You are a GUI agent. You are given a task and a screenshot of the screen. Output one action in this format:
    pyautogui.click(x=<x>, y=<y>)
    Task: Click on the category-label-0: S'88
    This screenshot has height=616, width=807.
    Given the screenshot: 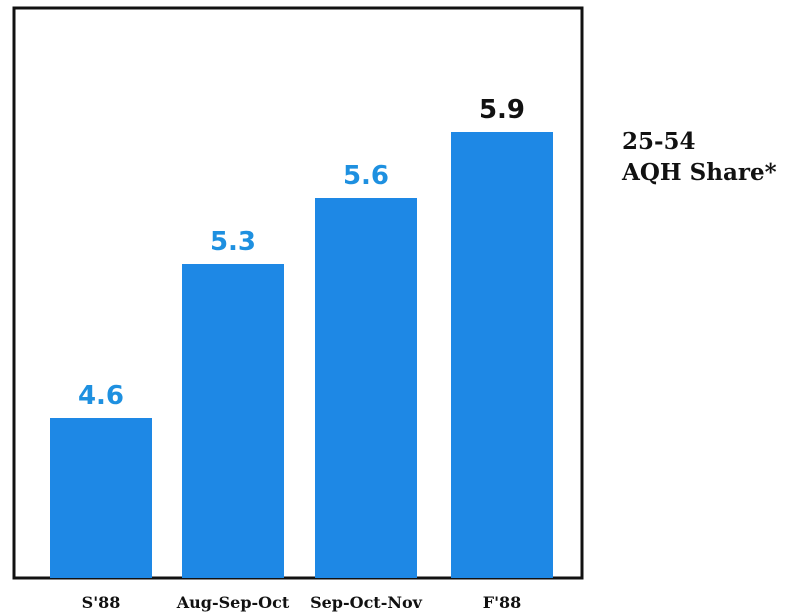 What is the action you would take?
    pyautogui.click(x=101, y=602)
    